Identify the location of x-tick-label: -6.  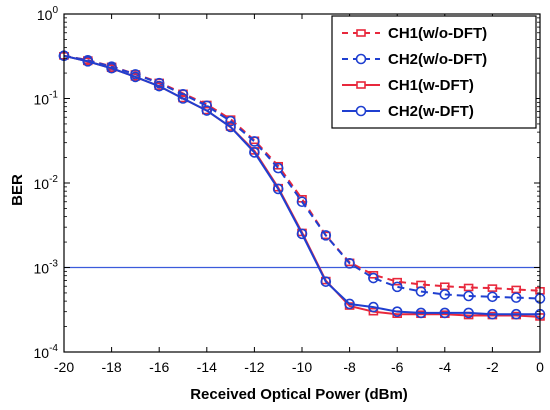
(397, 367).